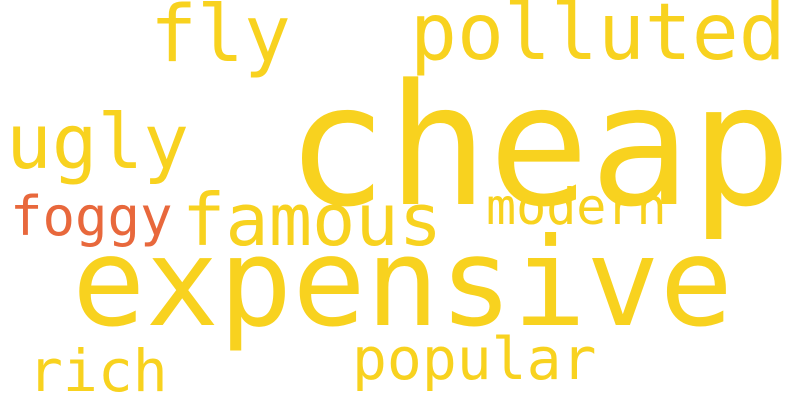 Image resolution: width=800 pixels, height=400 pixels. What do you see at coordinates (91, 216) in the screenshot?
I see `word-foggy: foggy` at bounding box center [91, 216].